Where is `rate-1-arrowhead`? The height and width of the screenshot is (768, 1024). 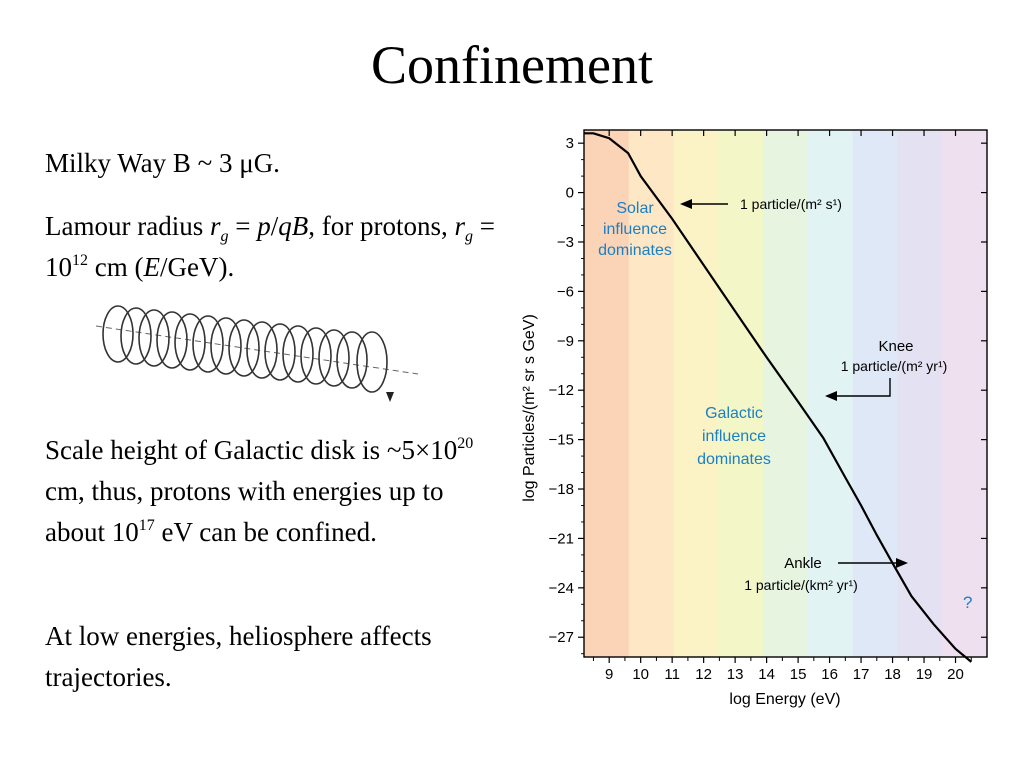 rate-1-arrowhead is located at coordinates (686, 204).